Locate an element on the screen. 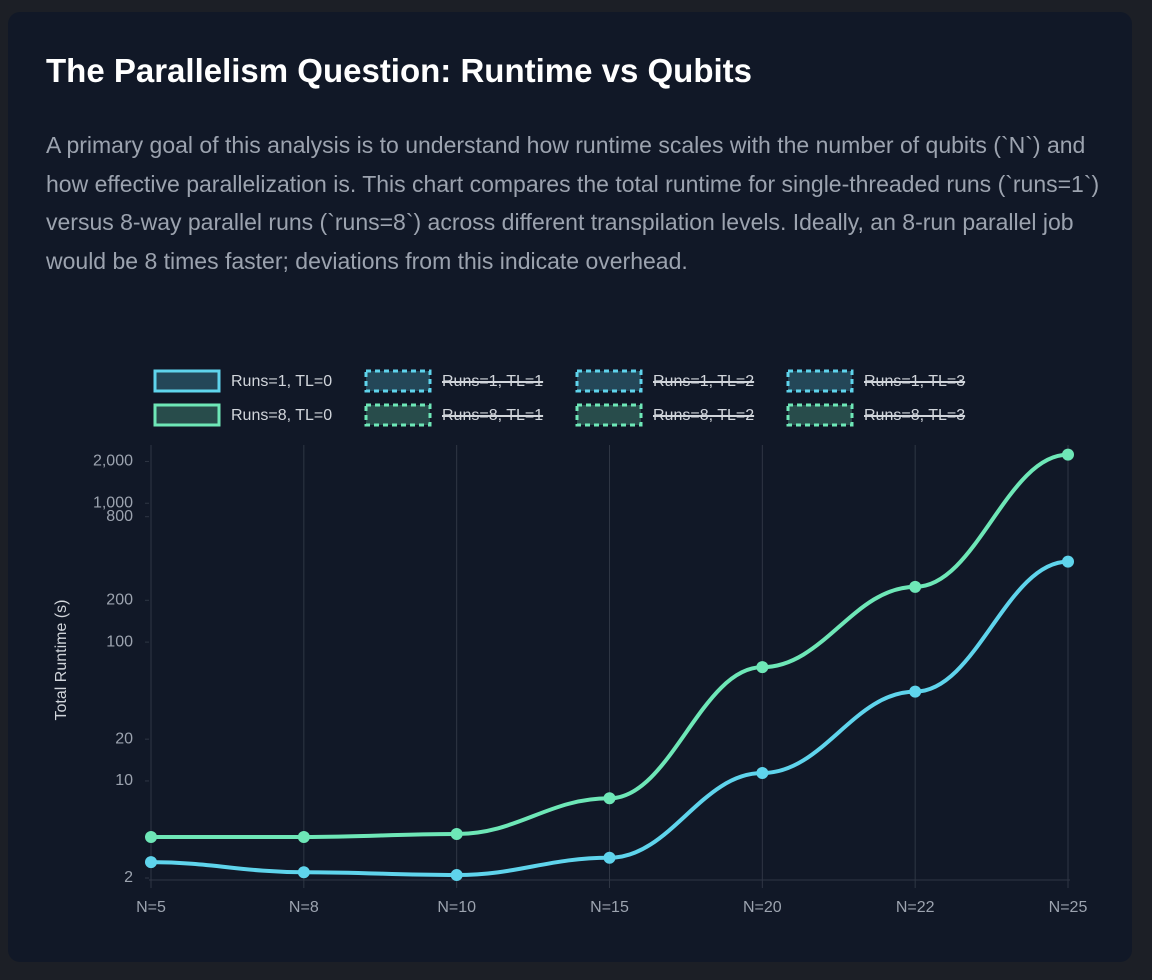  legend-label: Runs=8, TL=0 is located at coordinates (281, 415).